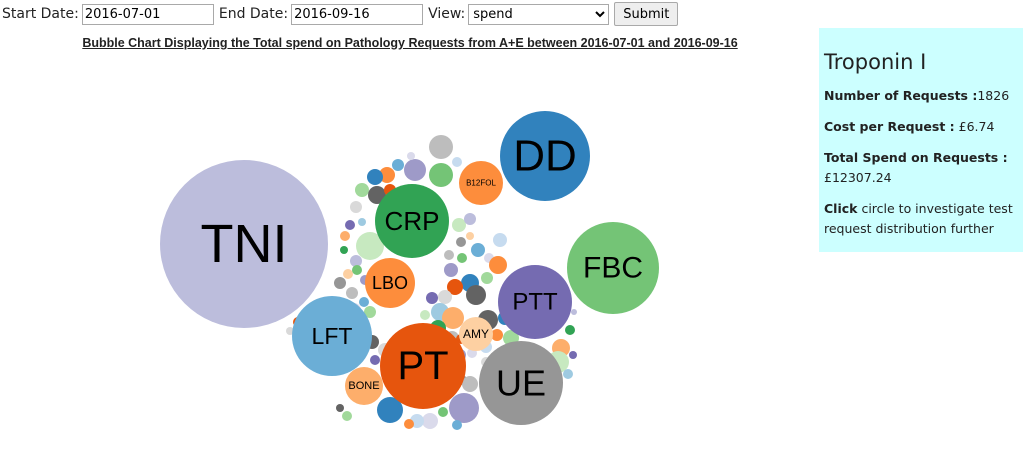 This screenshot has height=461, width=1023. What do you see at coordinates (447, 14) in the screenshot?
I see `view-label: View:` at bounding box center [447, 14].